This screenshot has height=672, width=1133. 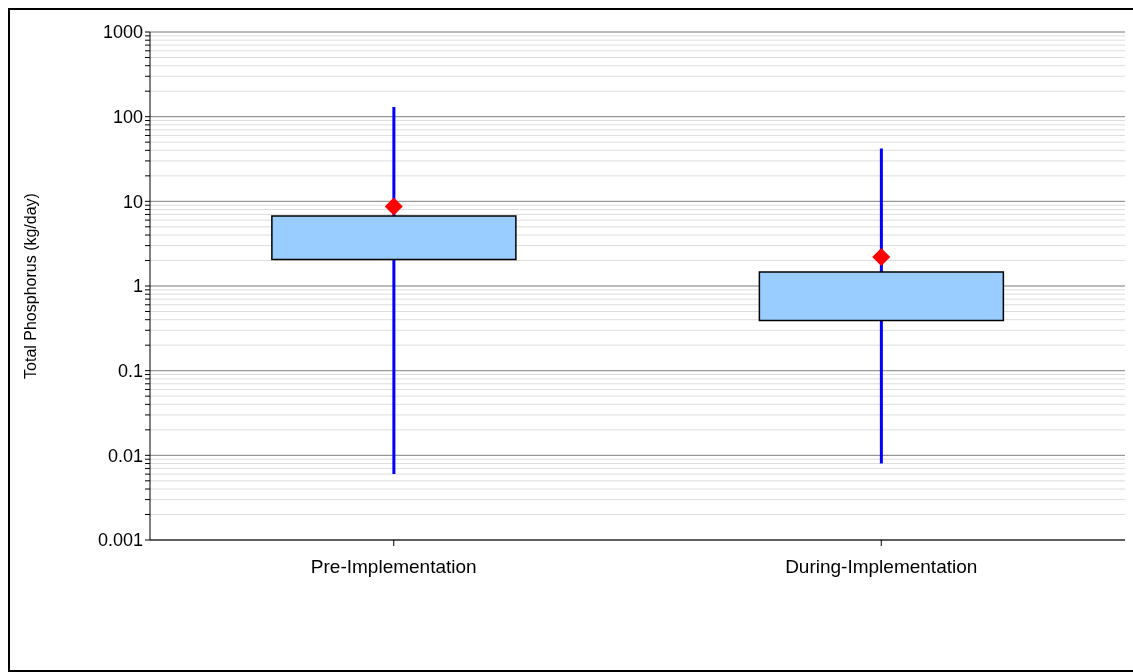 I want to click on y-tick-label: 1000, so click(x=122, y=32).